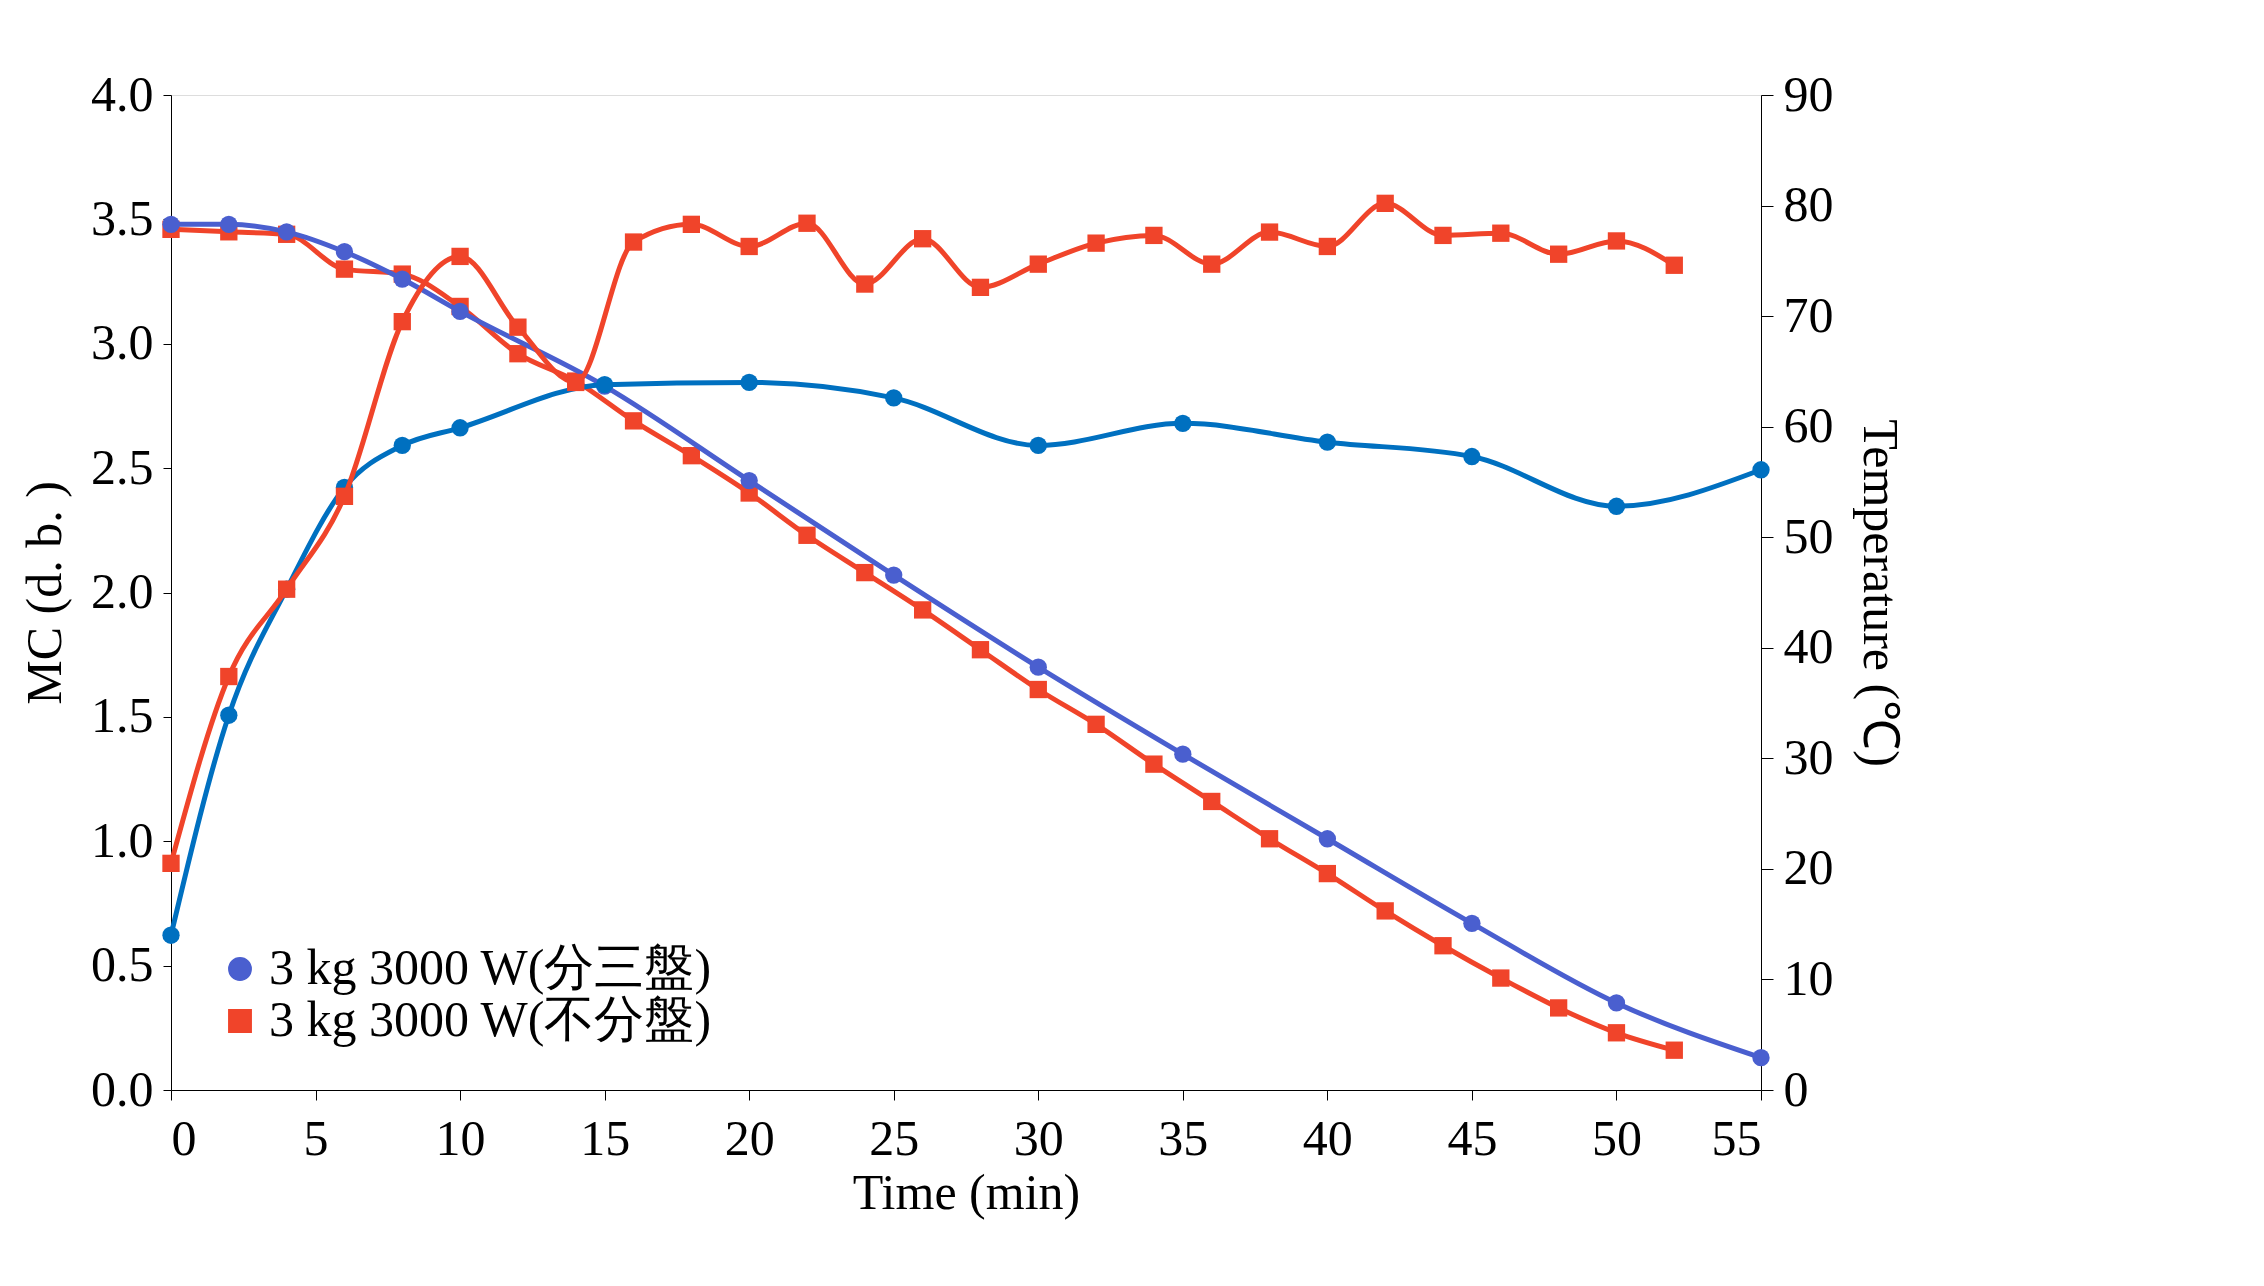  What do you see at coordinates (122, 466) in the screenshot?
I see `y-tick-label: 2.5` at bounding box center [122, 466].